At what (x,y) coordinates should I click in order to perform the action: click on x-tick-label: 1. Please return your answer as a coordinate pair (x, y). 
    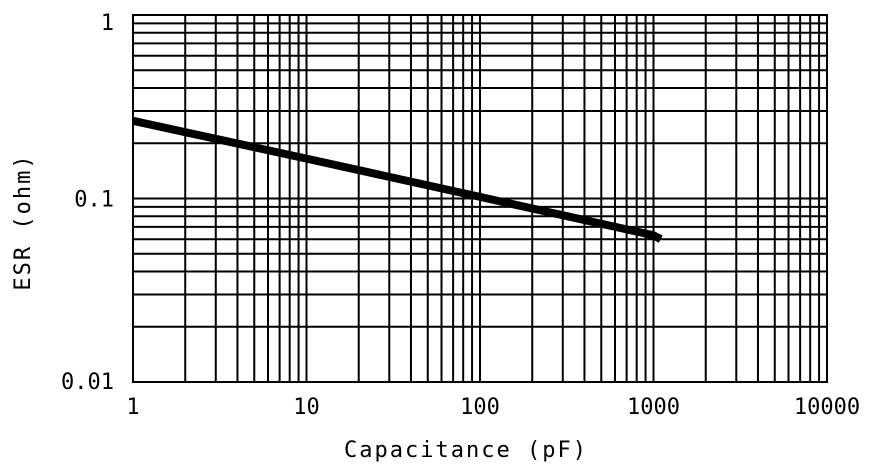
    Looking at the image, I should click on (132, 407).